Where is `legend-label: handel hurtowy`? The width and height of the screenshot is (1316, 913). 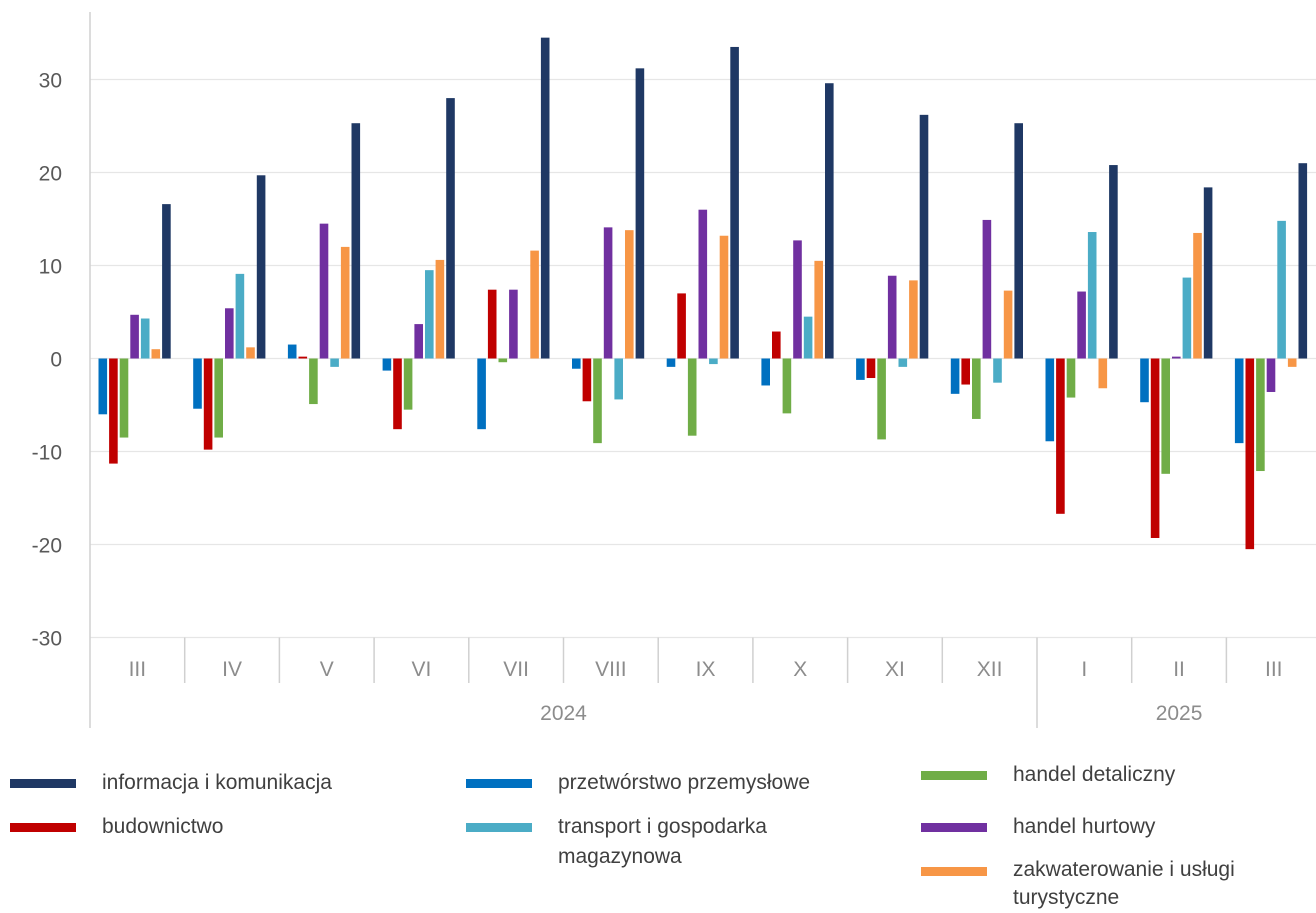
legend-label: handel hurtowy is located at coordinates (1084, 826).